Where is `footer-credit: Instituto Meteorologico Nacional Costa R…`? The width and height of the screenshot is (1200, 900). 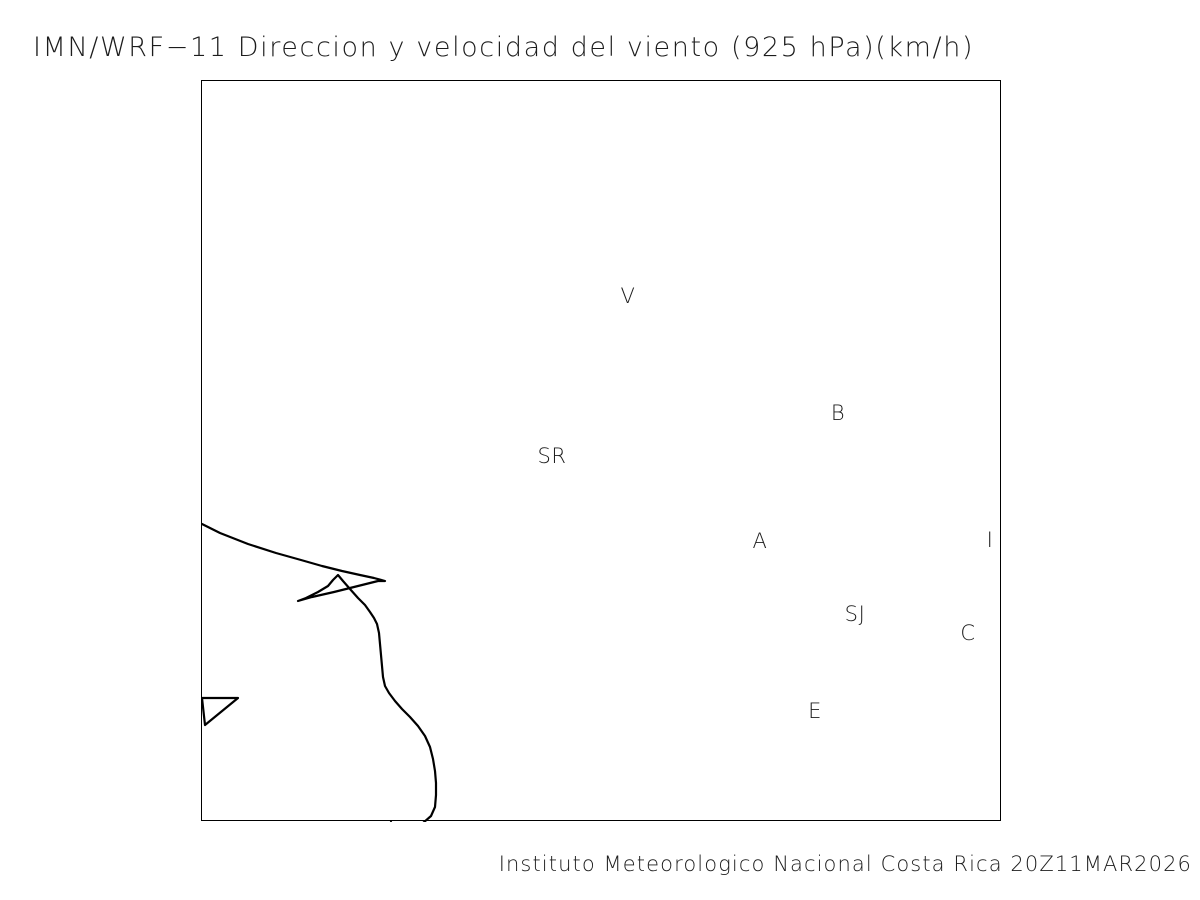
footer-credit: Instituto Meteorologico Nacional Costa R… is located at coordinates (845, 864).